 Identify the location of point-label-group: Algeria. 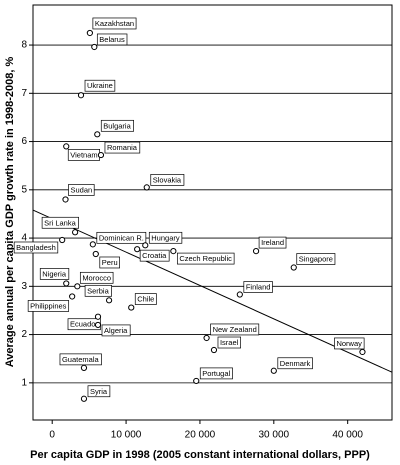
(116, 330).